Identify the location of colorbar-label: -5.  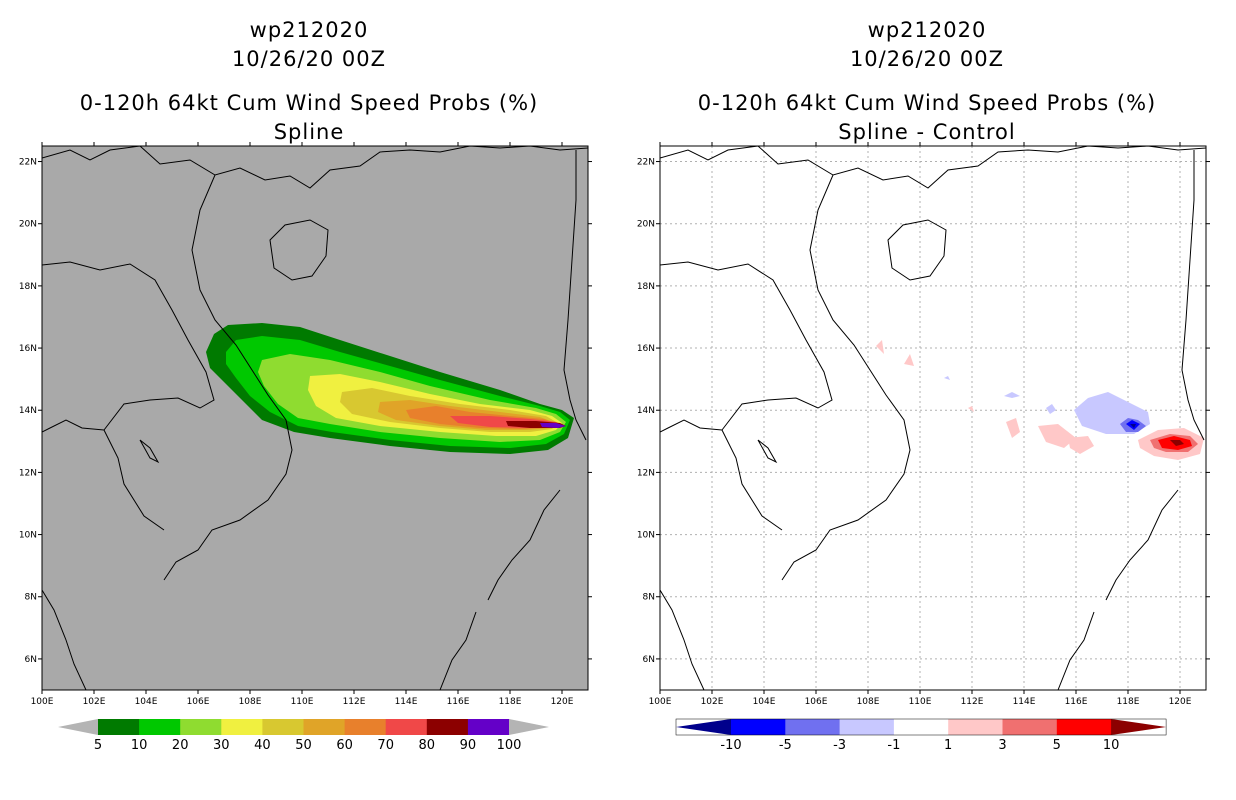
(785, 745).